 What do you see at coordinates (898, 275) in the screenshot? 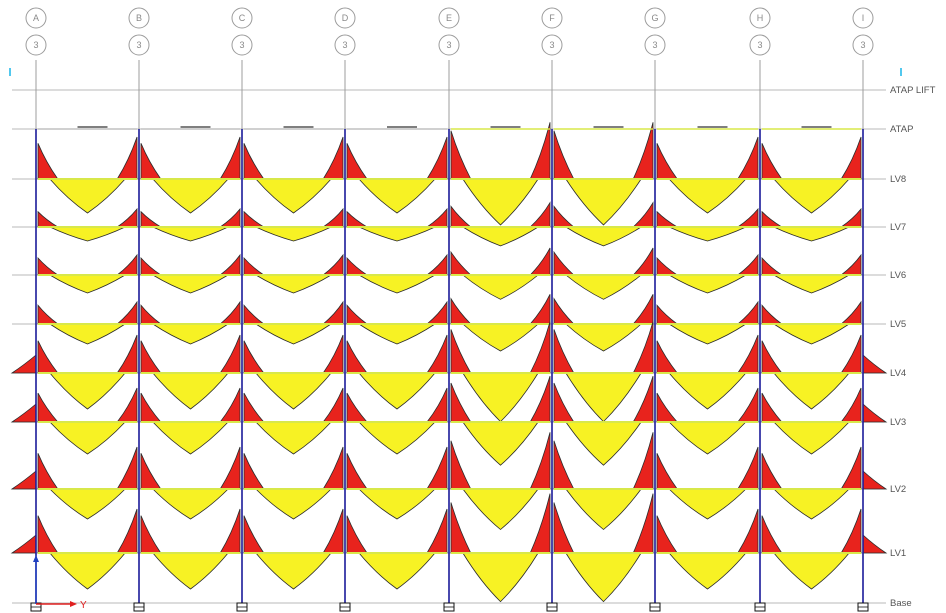
I see `story-label: LV6` at bounding box center [898, 275].